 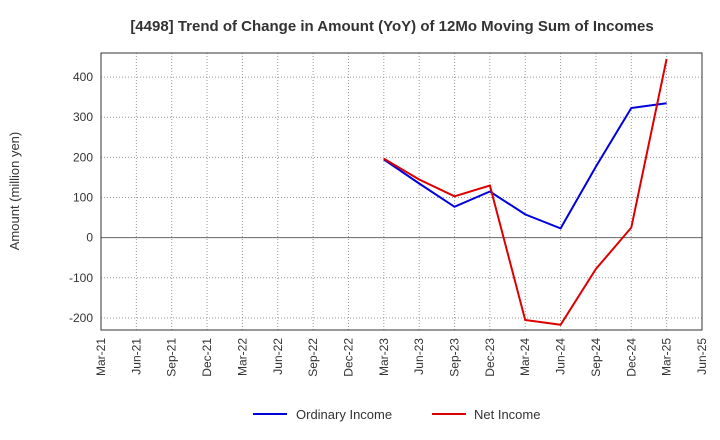 What do you see at coordinates (667, 357) in the screenshot?
I see `x-tick-label: Mar-25` at bounding box center [667, 357].